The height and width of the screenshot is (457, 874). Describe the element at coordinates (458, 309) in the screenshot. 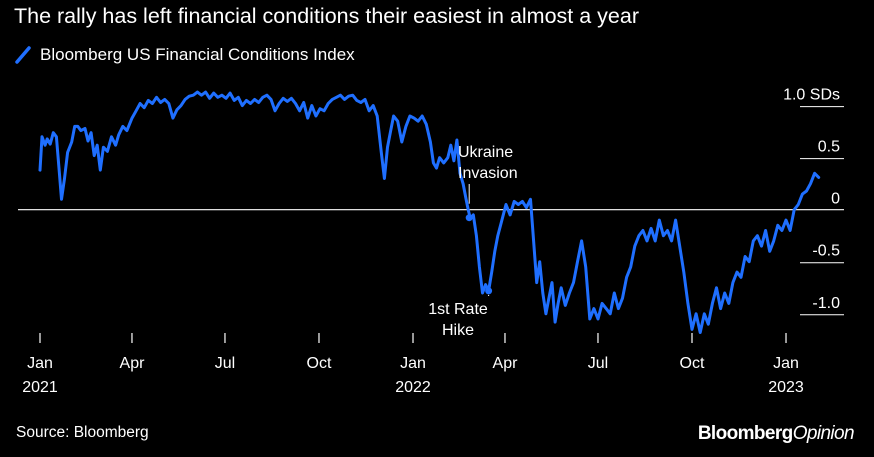

I see `annotation-label-rate-hike-0: 1st Rate` at that location.